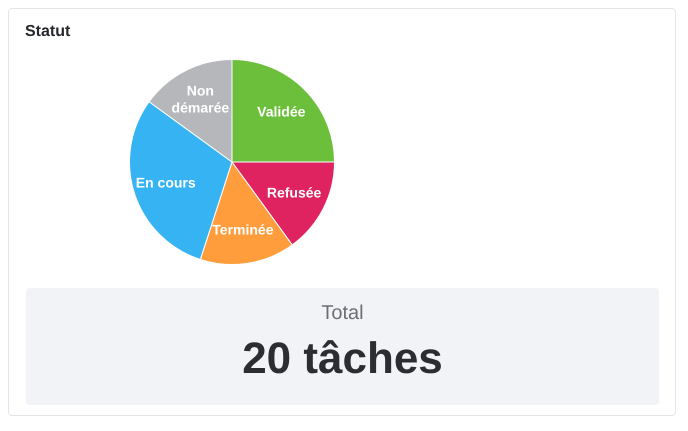 This screenshot has height=431, width=688. What do you see at coordinates (342, 358) in the screenshot?
I see `text: 20 tâches` at bounding box center [342, 358].